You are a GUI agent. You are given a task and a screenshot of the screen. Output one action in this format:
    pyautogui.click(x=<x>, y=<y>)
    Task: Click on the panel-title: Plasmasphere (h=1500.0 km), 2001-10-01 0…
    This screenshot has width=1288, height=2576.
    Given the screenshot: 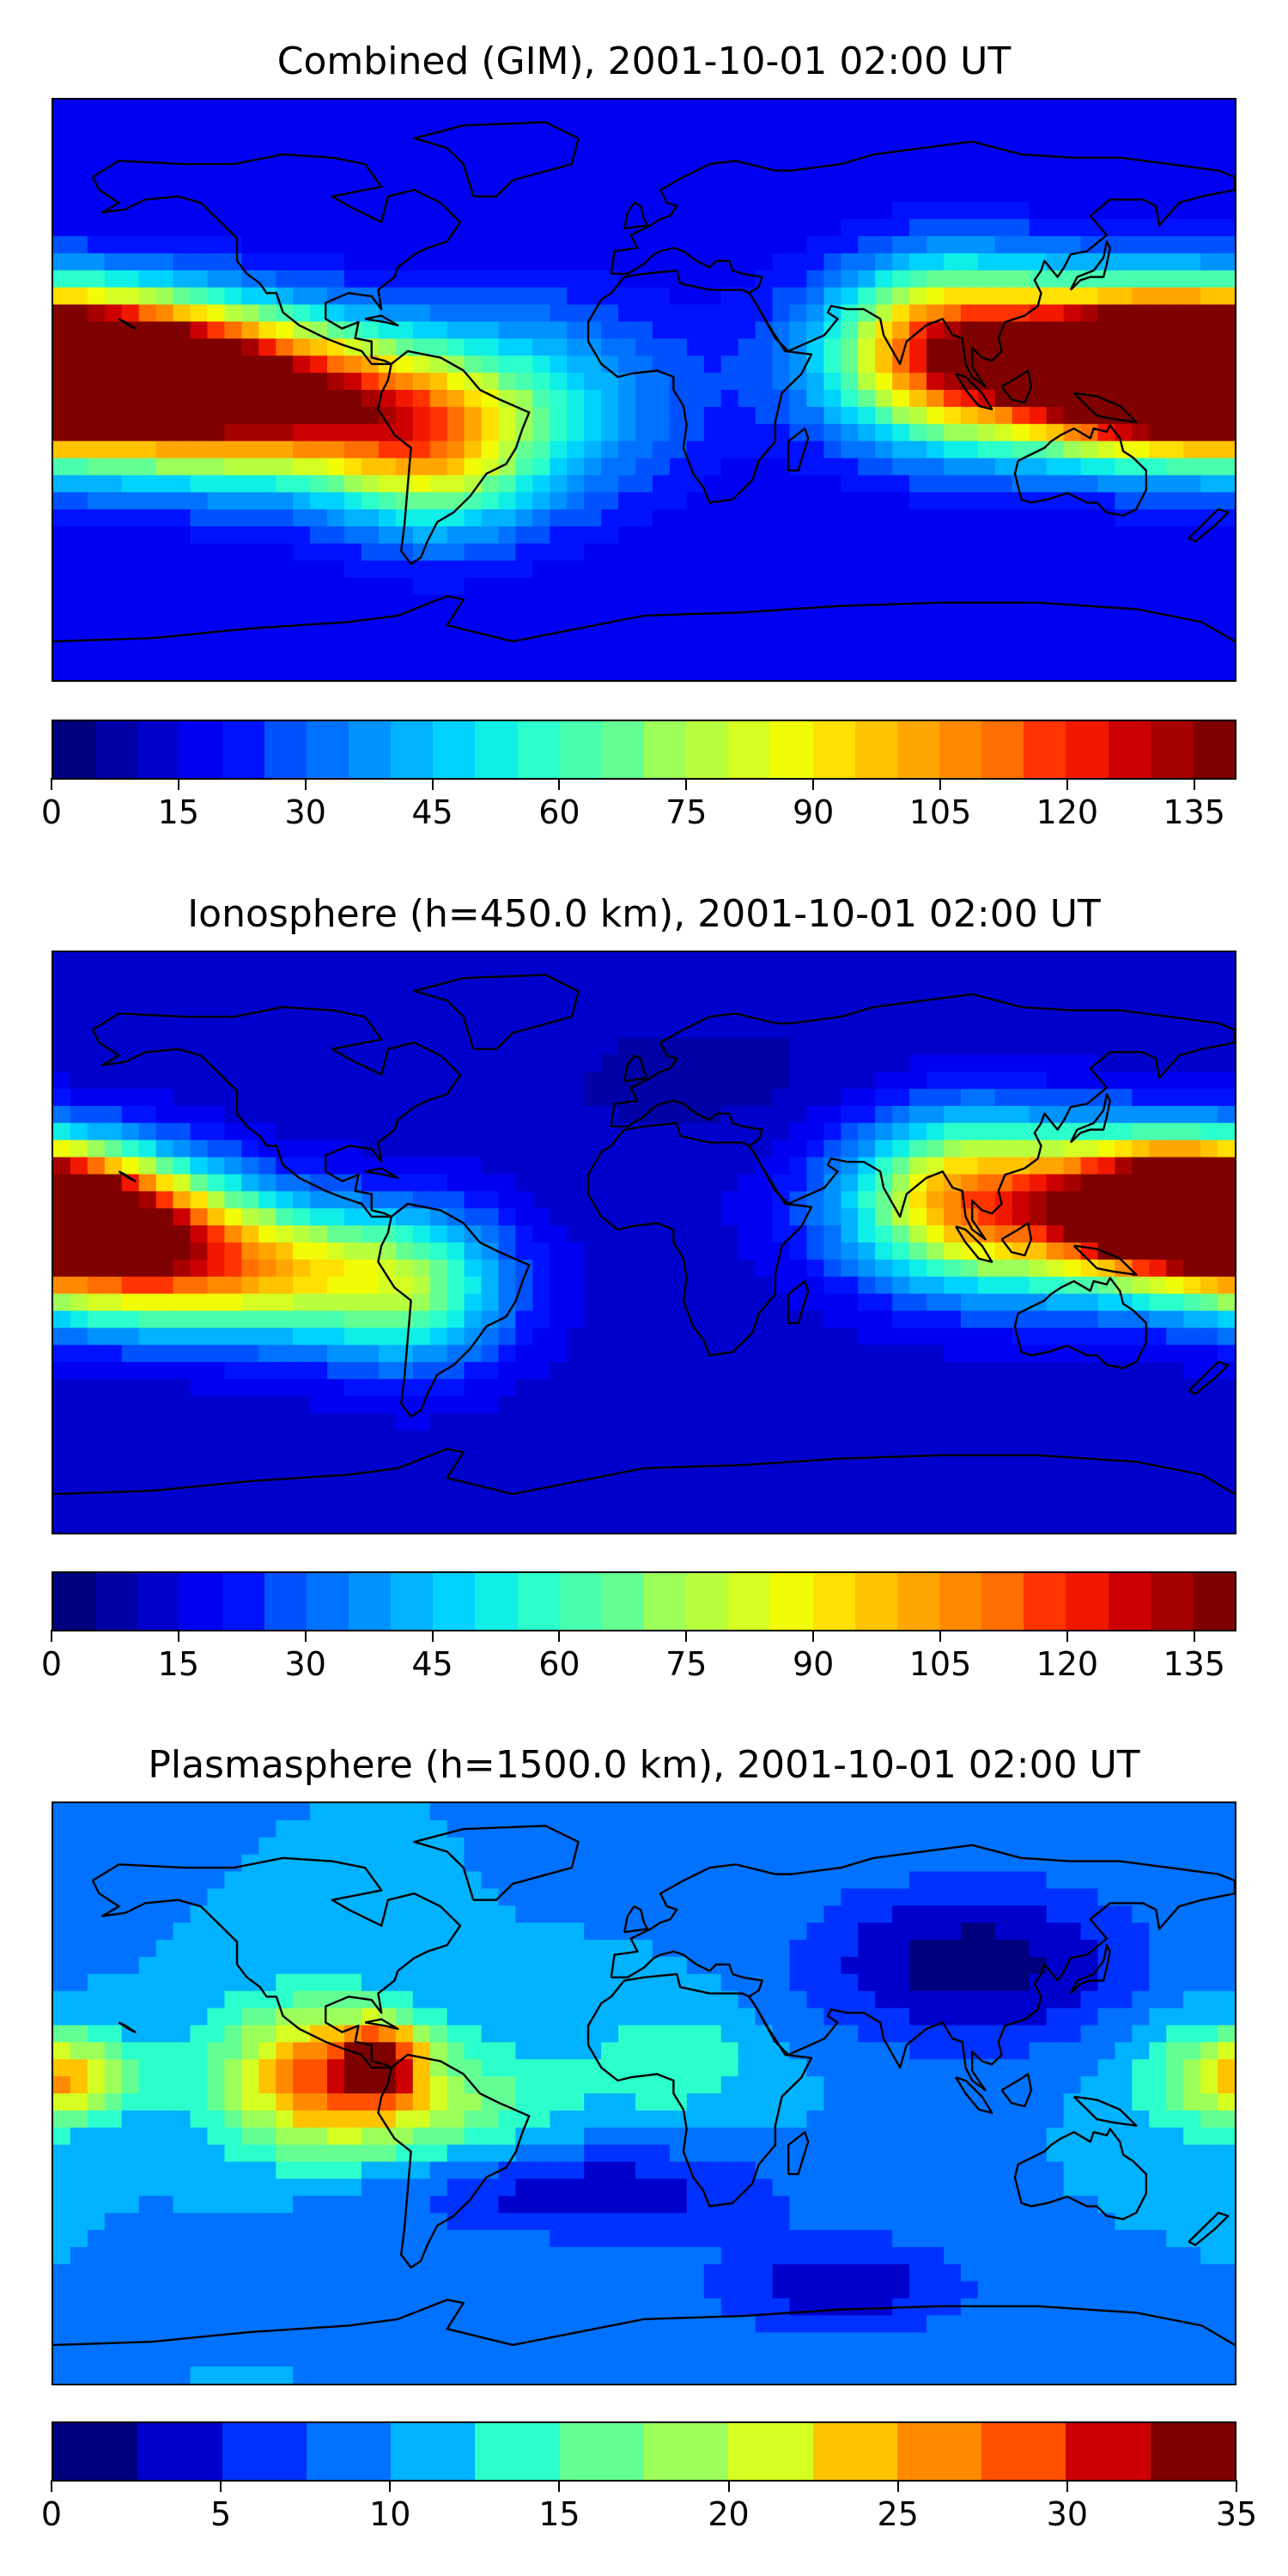 What is the action you would take?
    pyautogui.click(x=644, y=1765)
    